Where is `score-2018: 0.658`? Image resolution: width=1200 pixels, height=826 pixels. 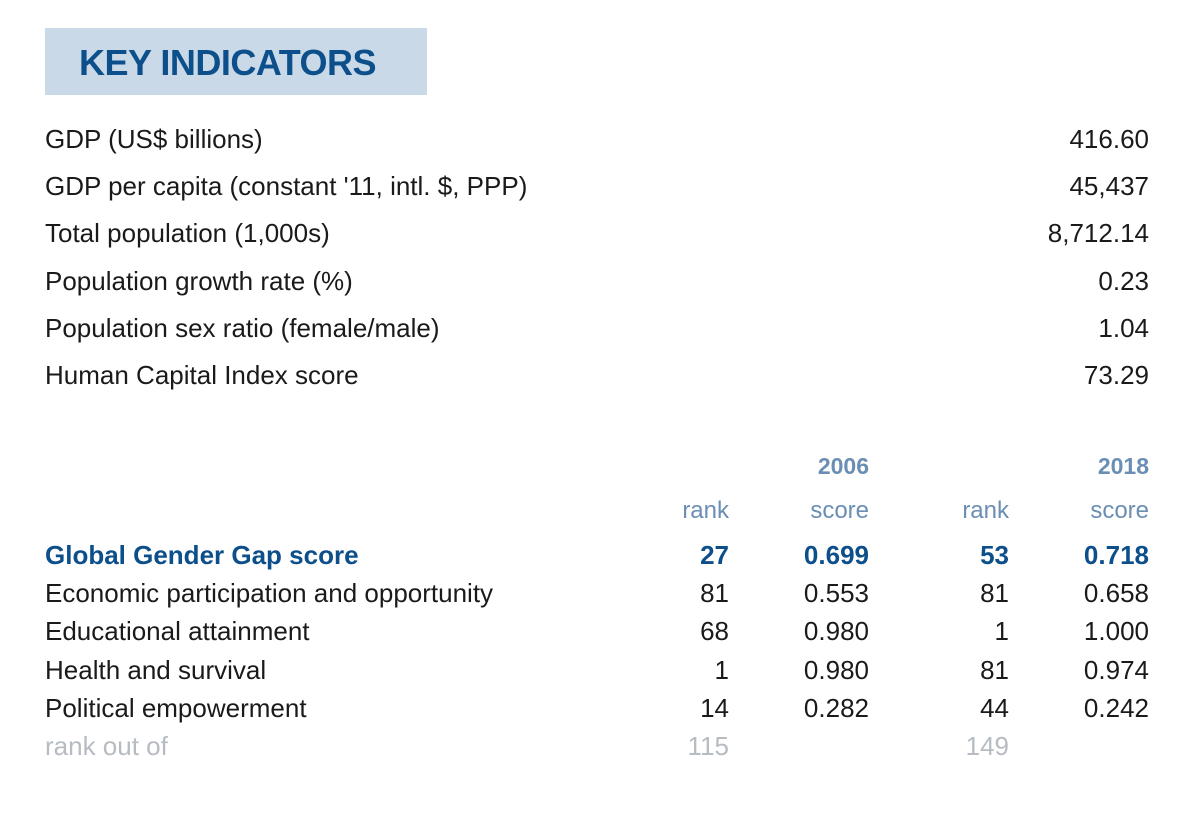 score-2018: 0.658 is located at coordinates (1116, 593).